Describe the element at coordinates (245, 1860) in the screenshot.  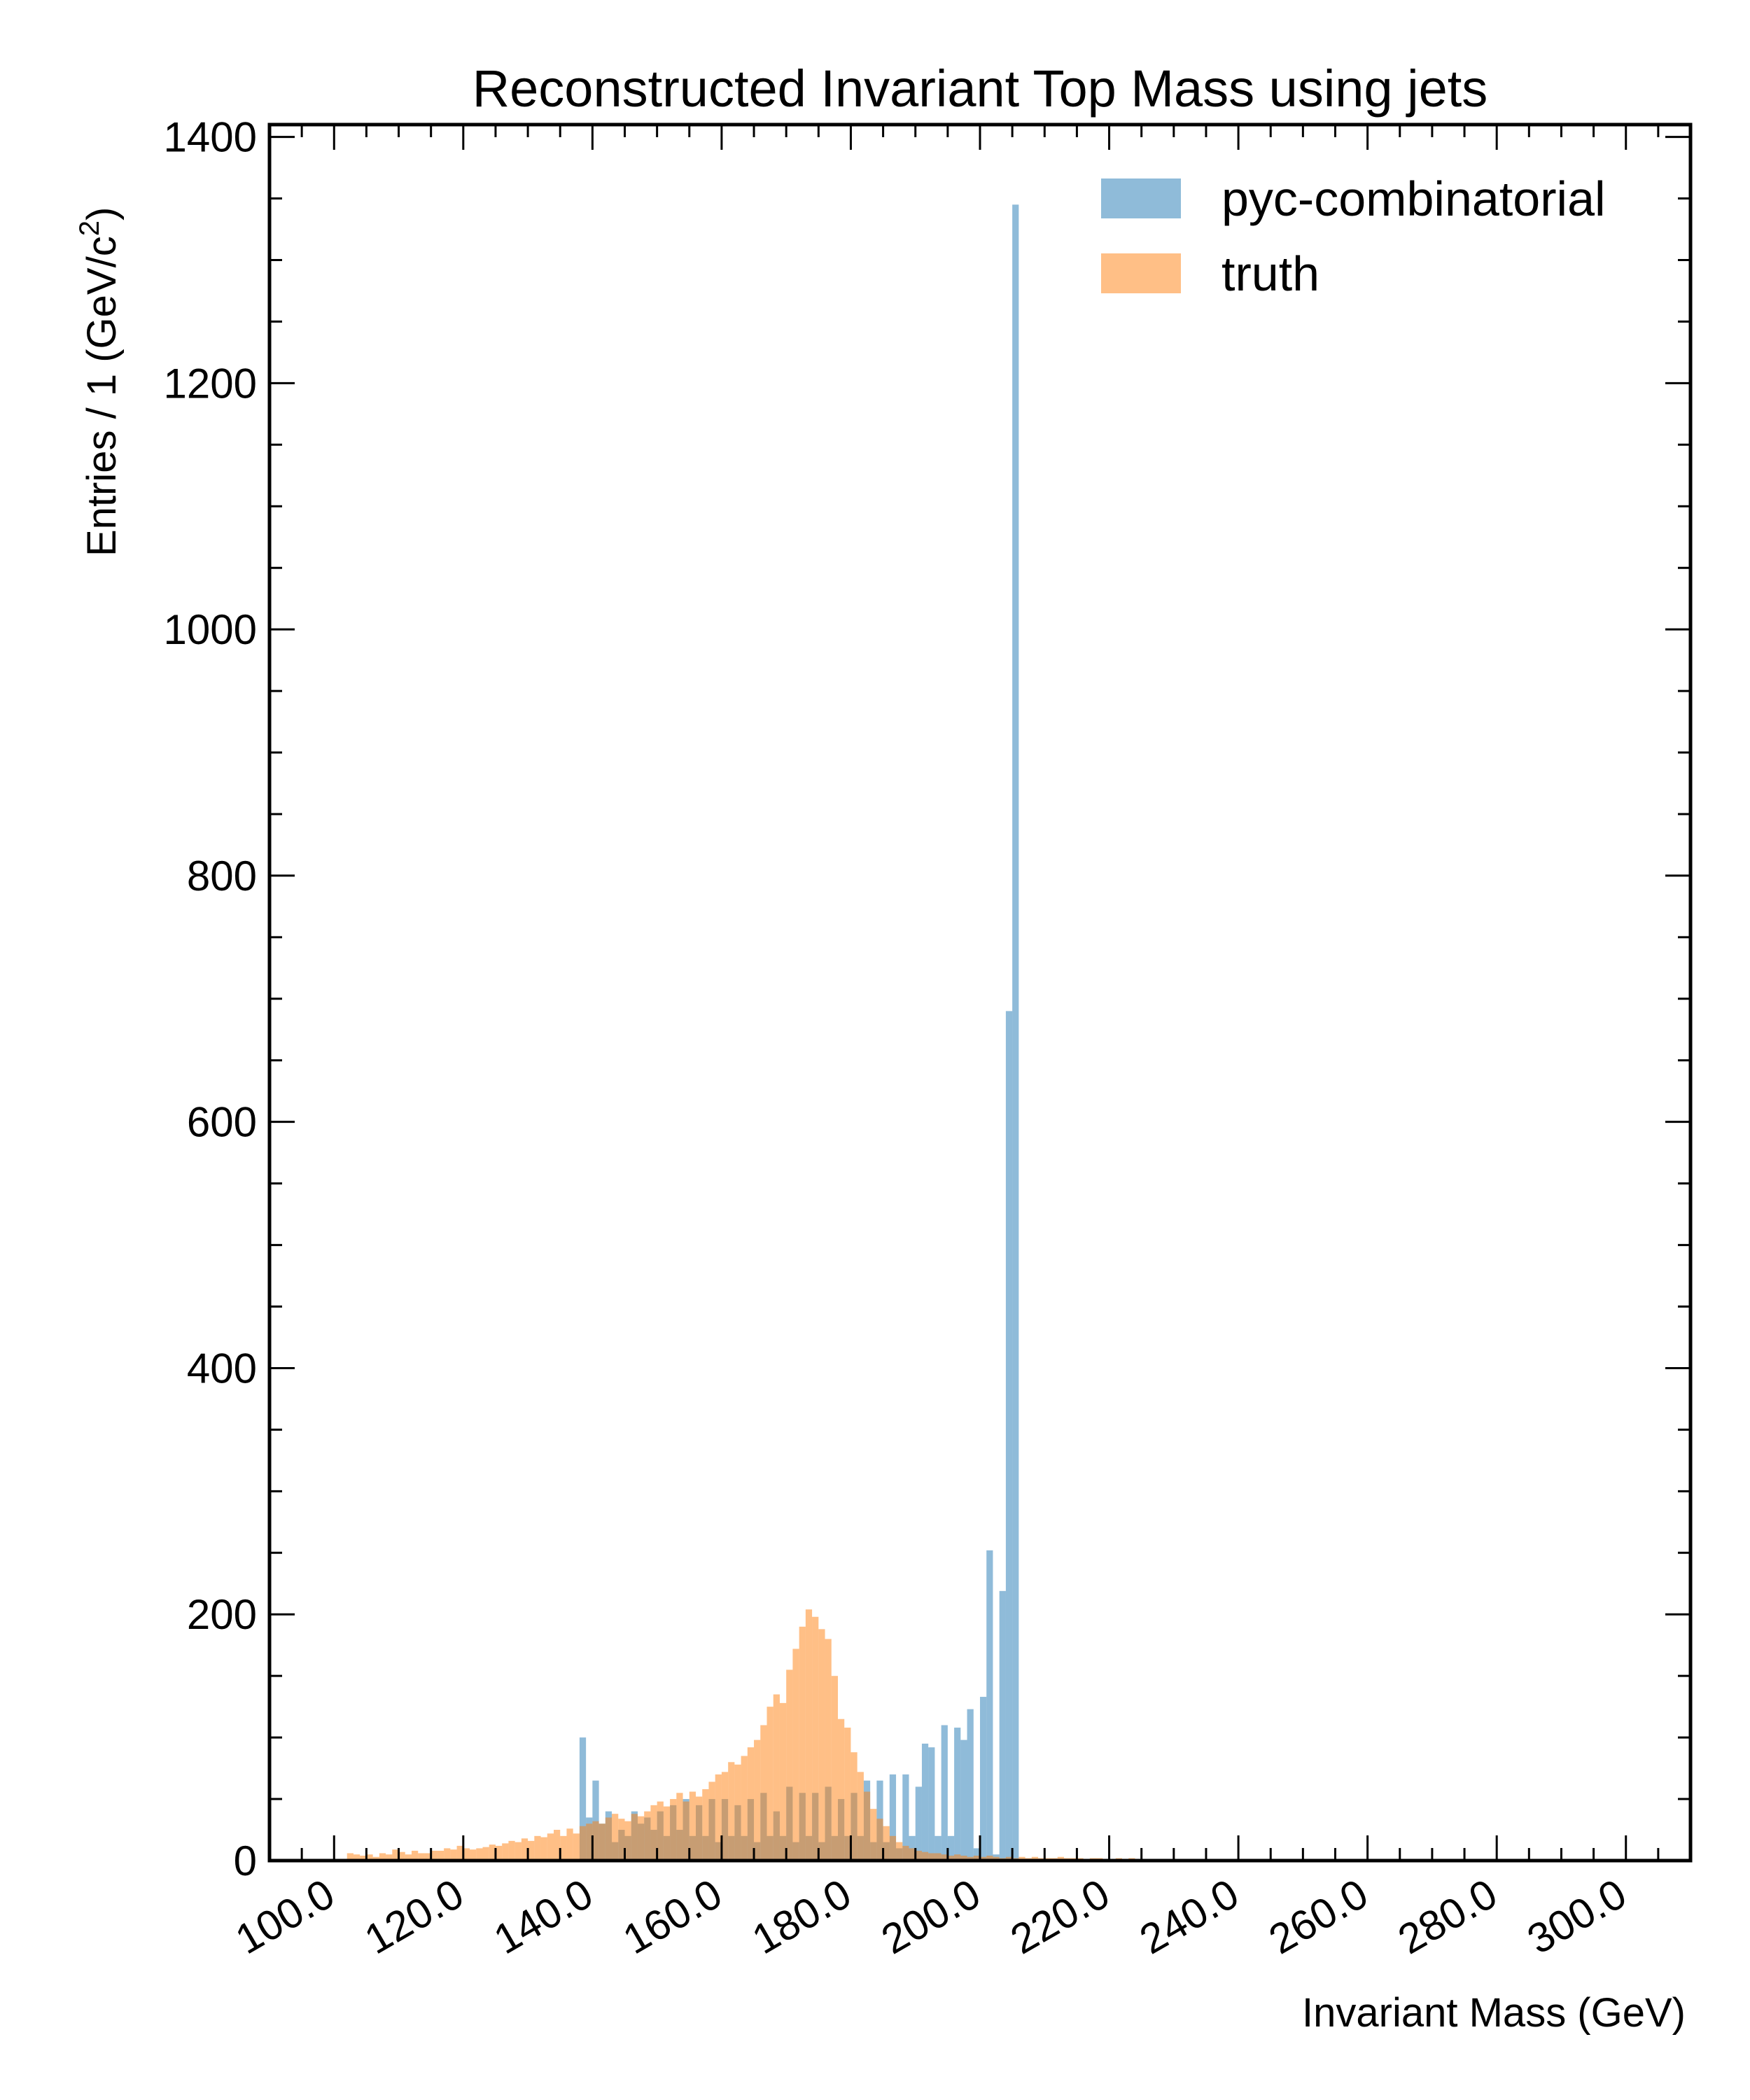
I see `y-tick-label: 0` at that location.